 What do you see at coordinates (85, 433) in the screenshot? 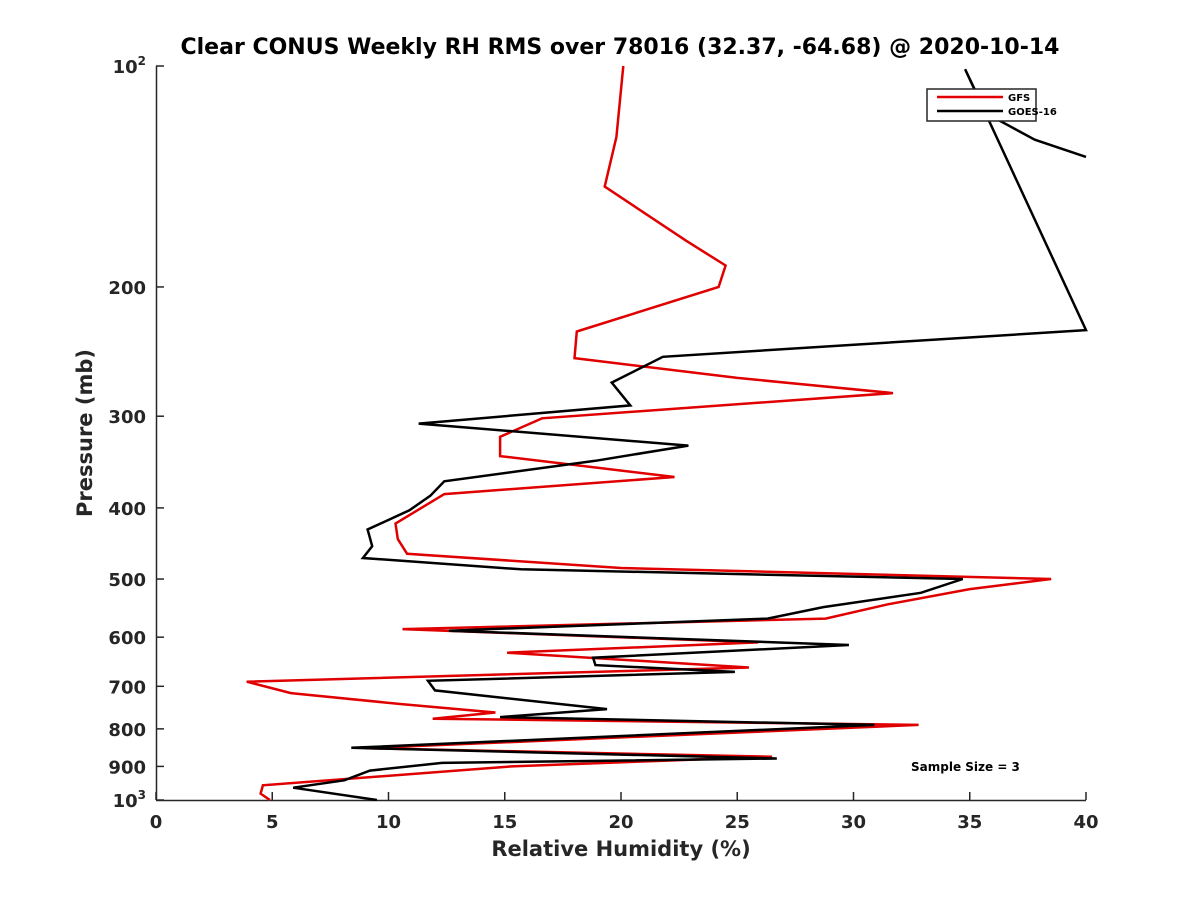
I see `y-axis-label: Pressure (mb)` at bounding box center [85, 433].